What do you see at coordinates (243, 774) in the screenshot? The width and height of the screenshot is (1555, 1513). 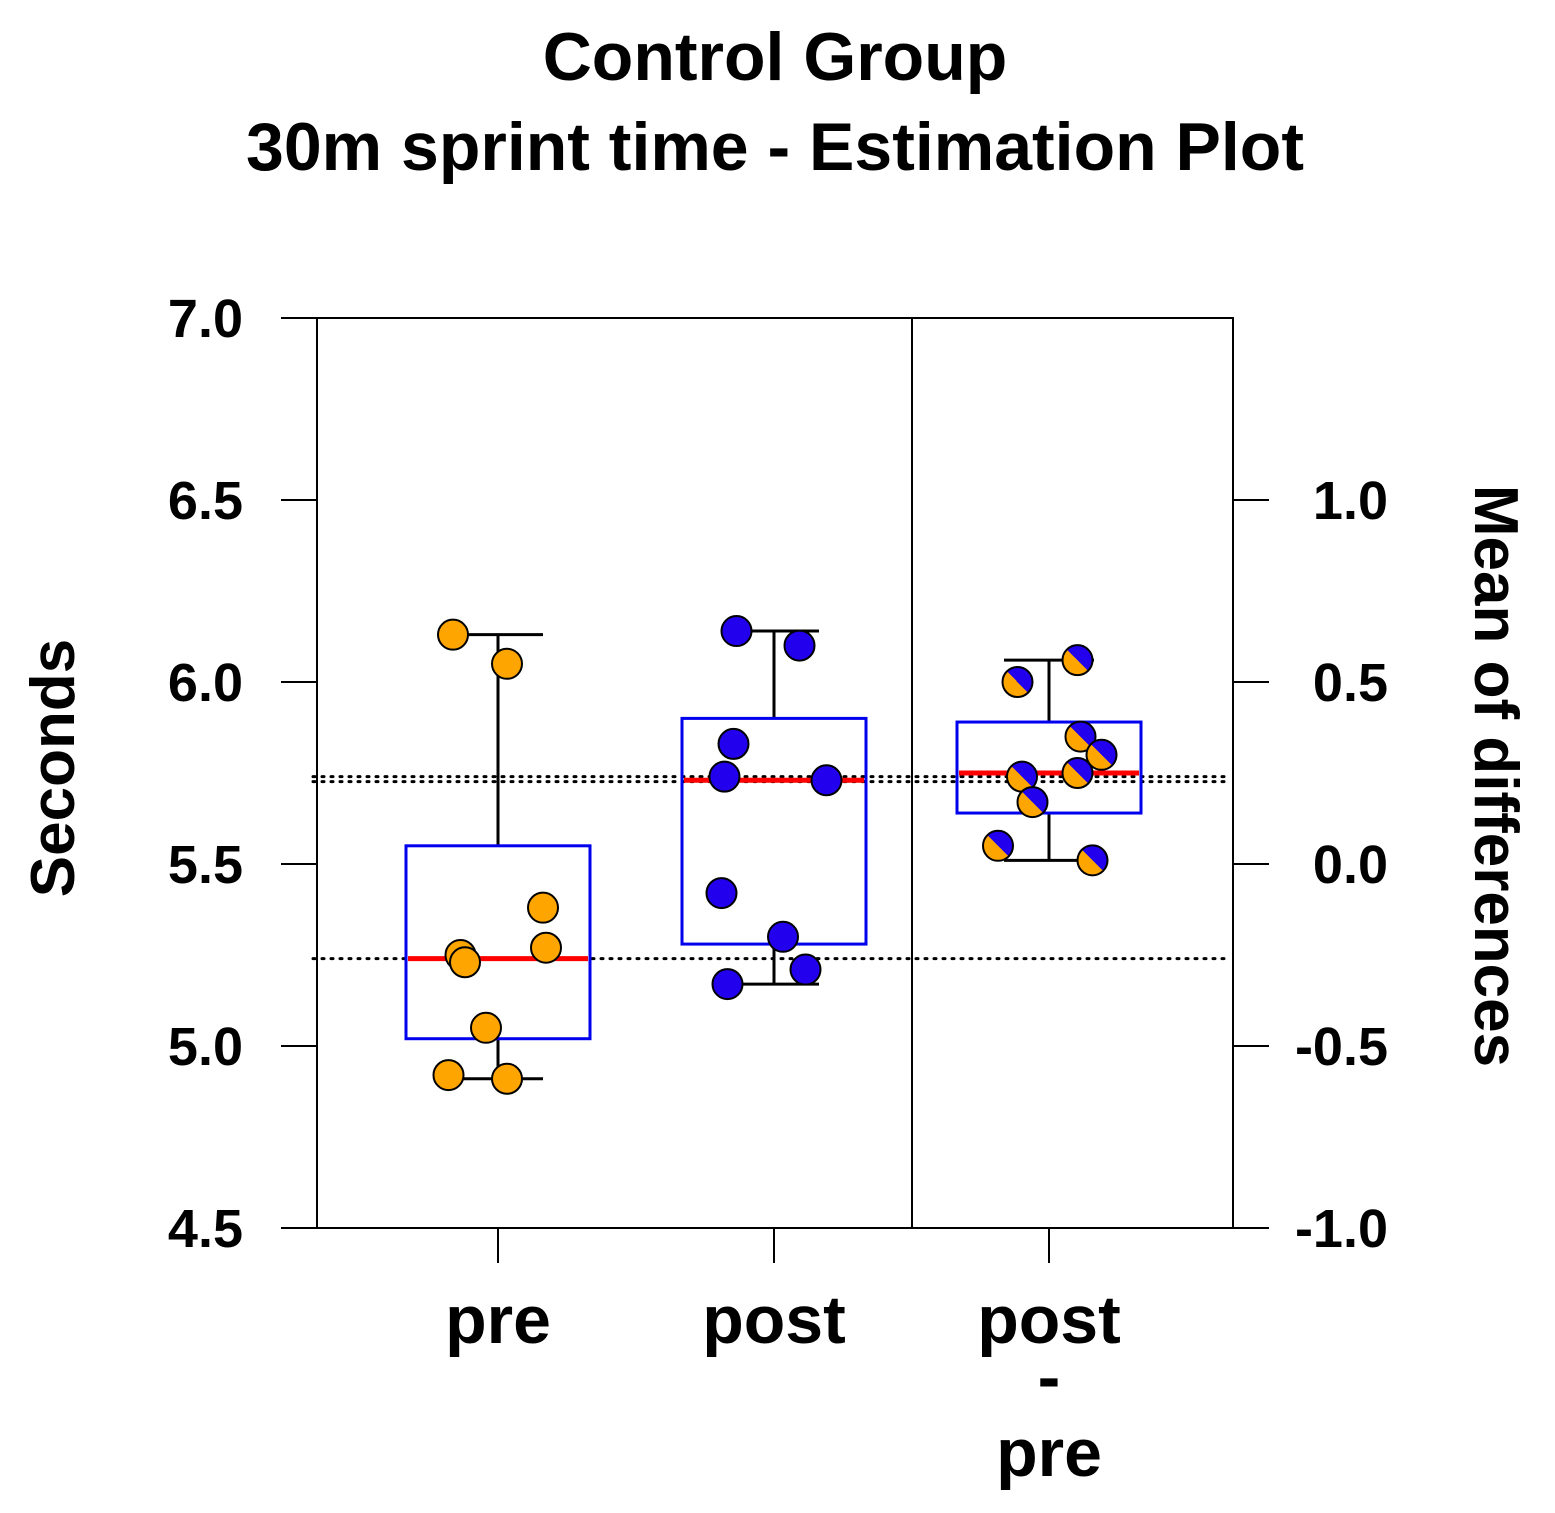 I see `y-axis-left: 7.0 6.5 6.0 5.5 5.0 4.5` at bounding box center [243, 774].